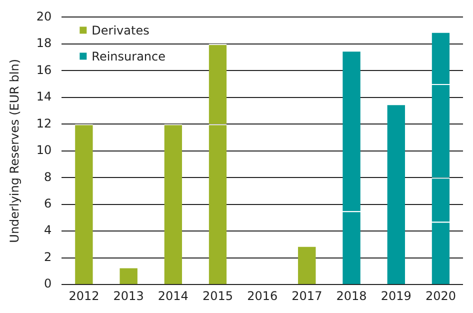 Image resolution: width=473 pixels, height=313 pixels. Describe the element at coordinates (121, 30) in the screenshot. I see `legend-label: Derivates` at that location.